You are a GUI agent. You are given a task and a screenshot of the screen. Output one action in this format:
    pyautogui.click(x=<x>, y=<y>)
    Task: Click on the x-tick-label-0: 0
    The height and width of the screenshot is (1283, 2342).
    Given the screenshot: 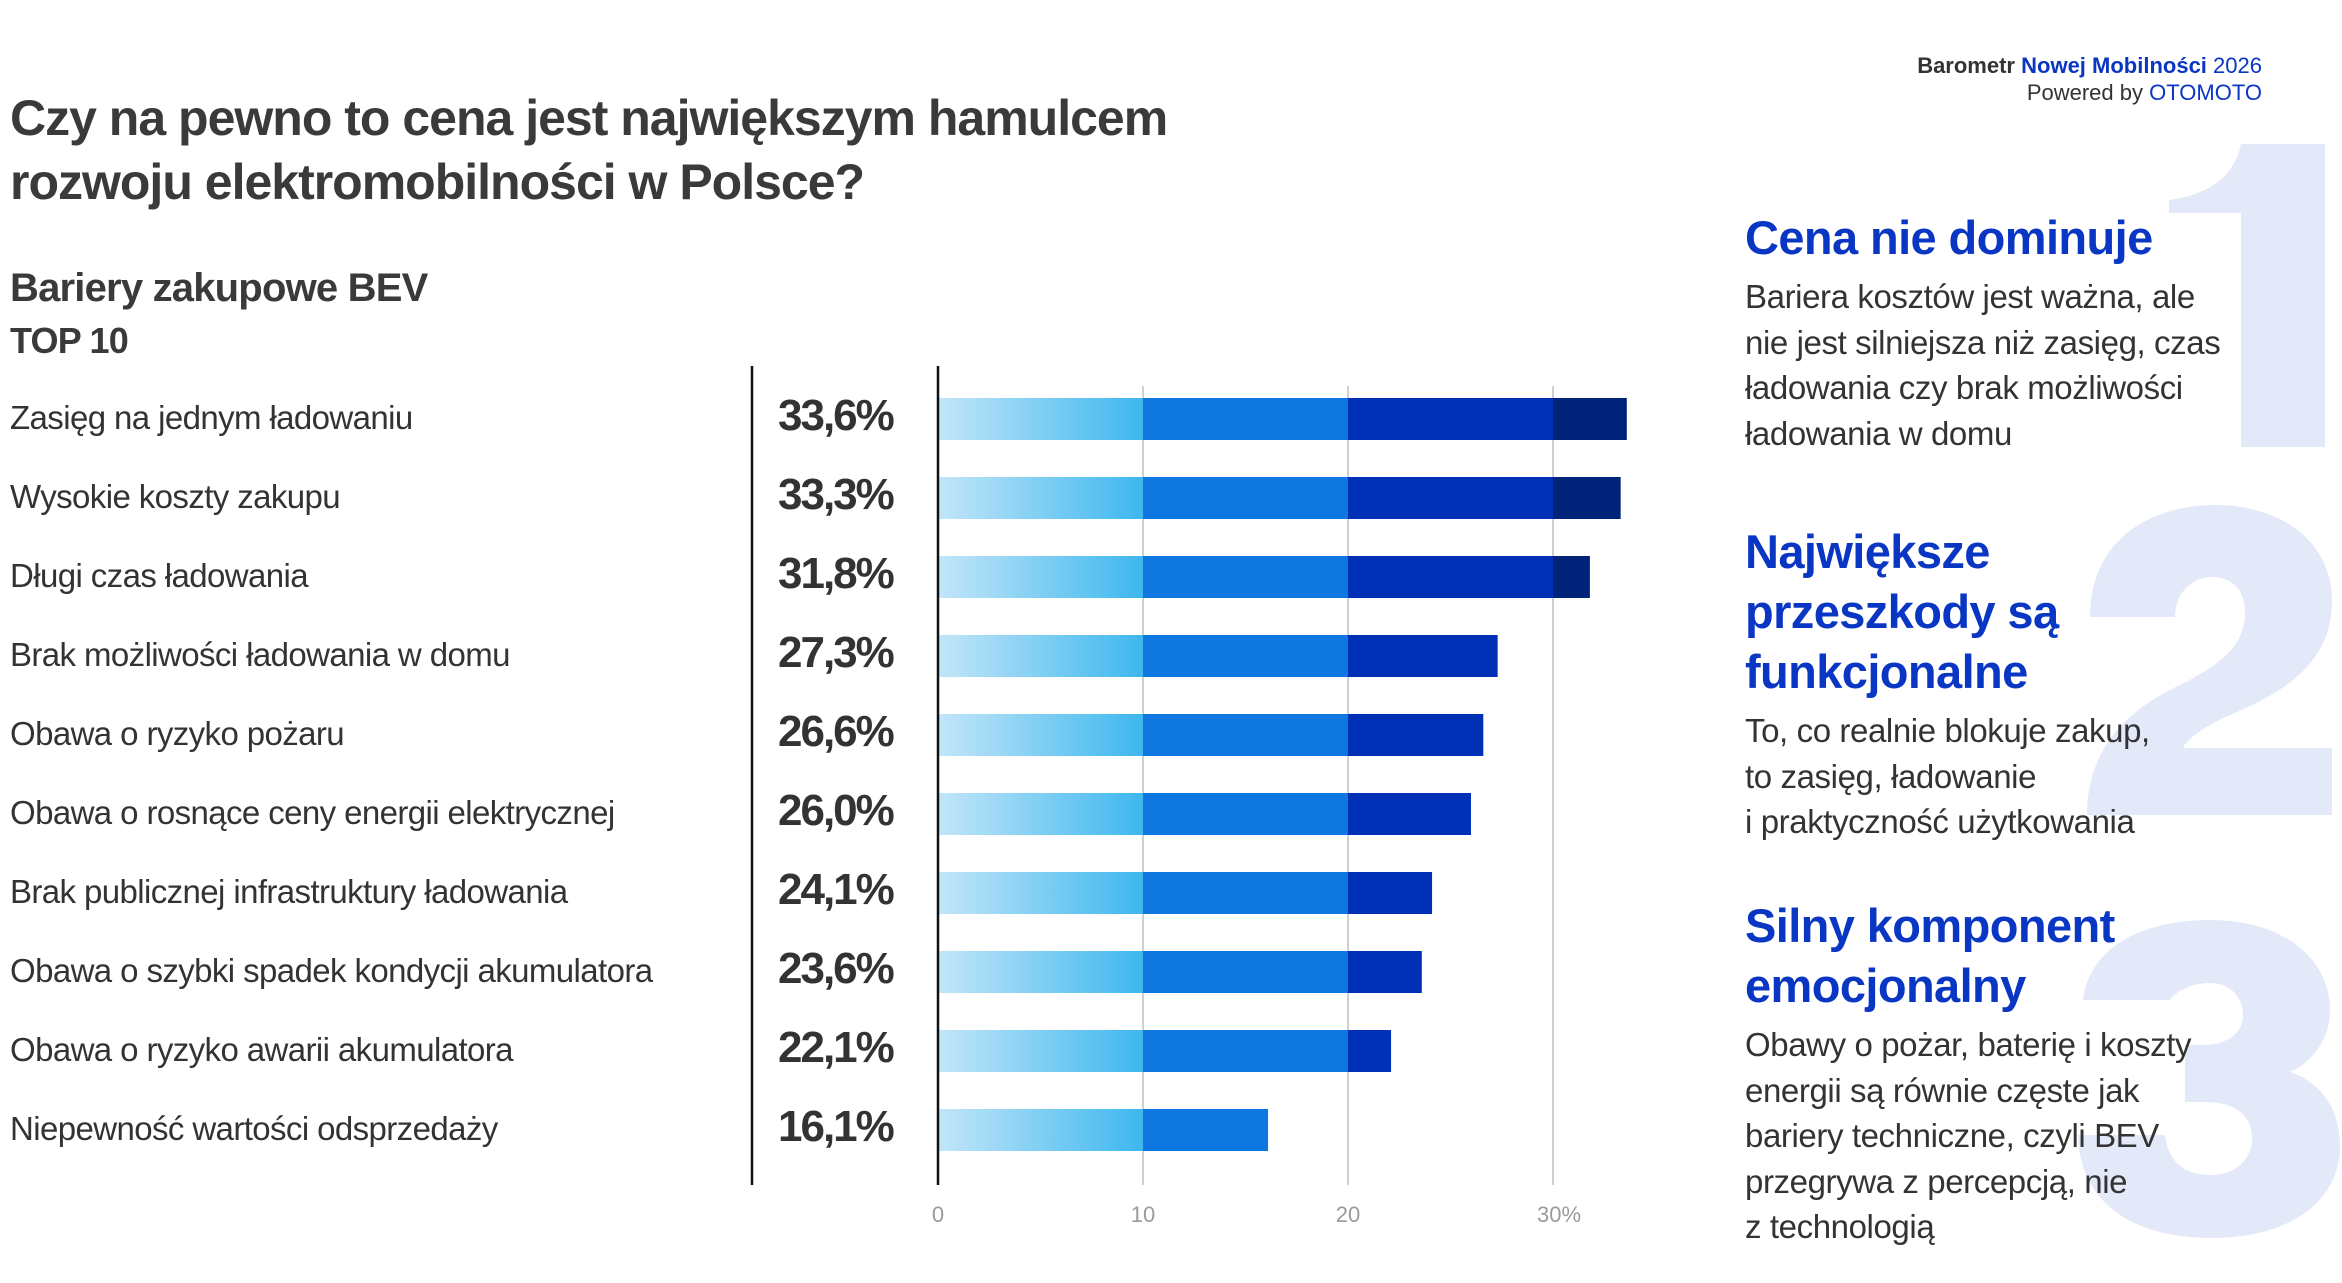 What is the action you would take?
    pyautogui.click(x=938, y=1214)
    